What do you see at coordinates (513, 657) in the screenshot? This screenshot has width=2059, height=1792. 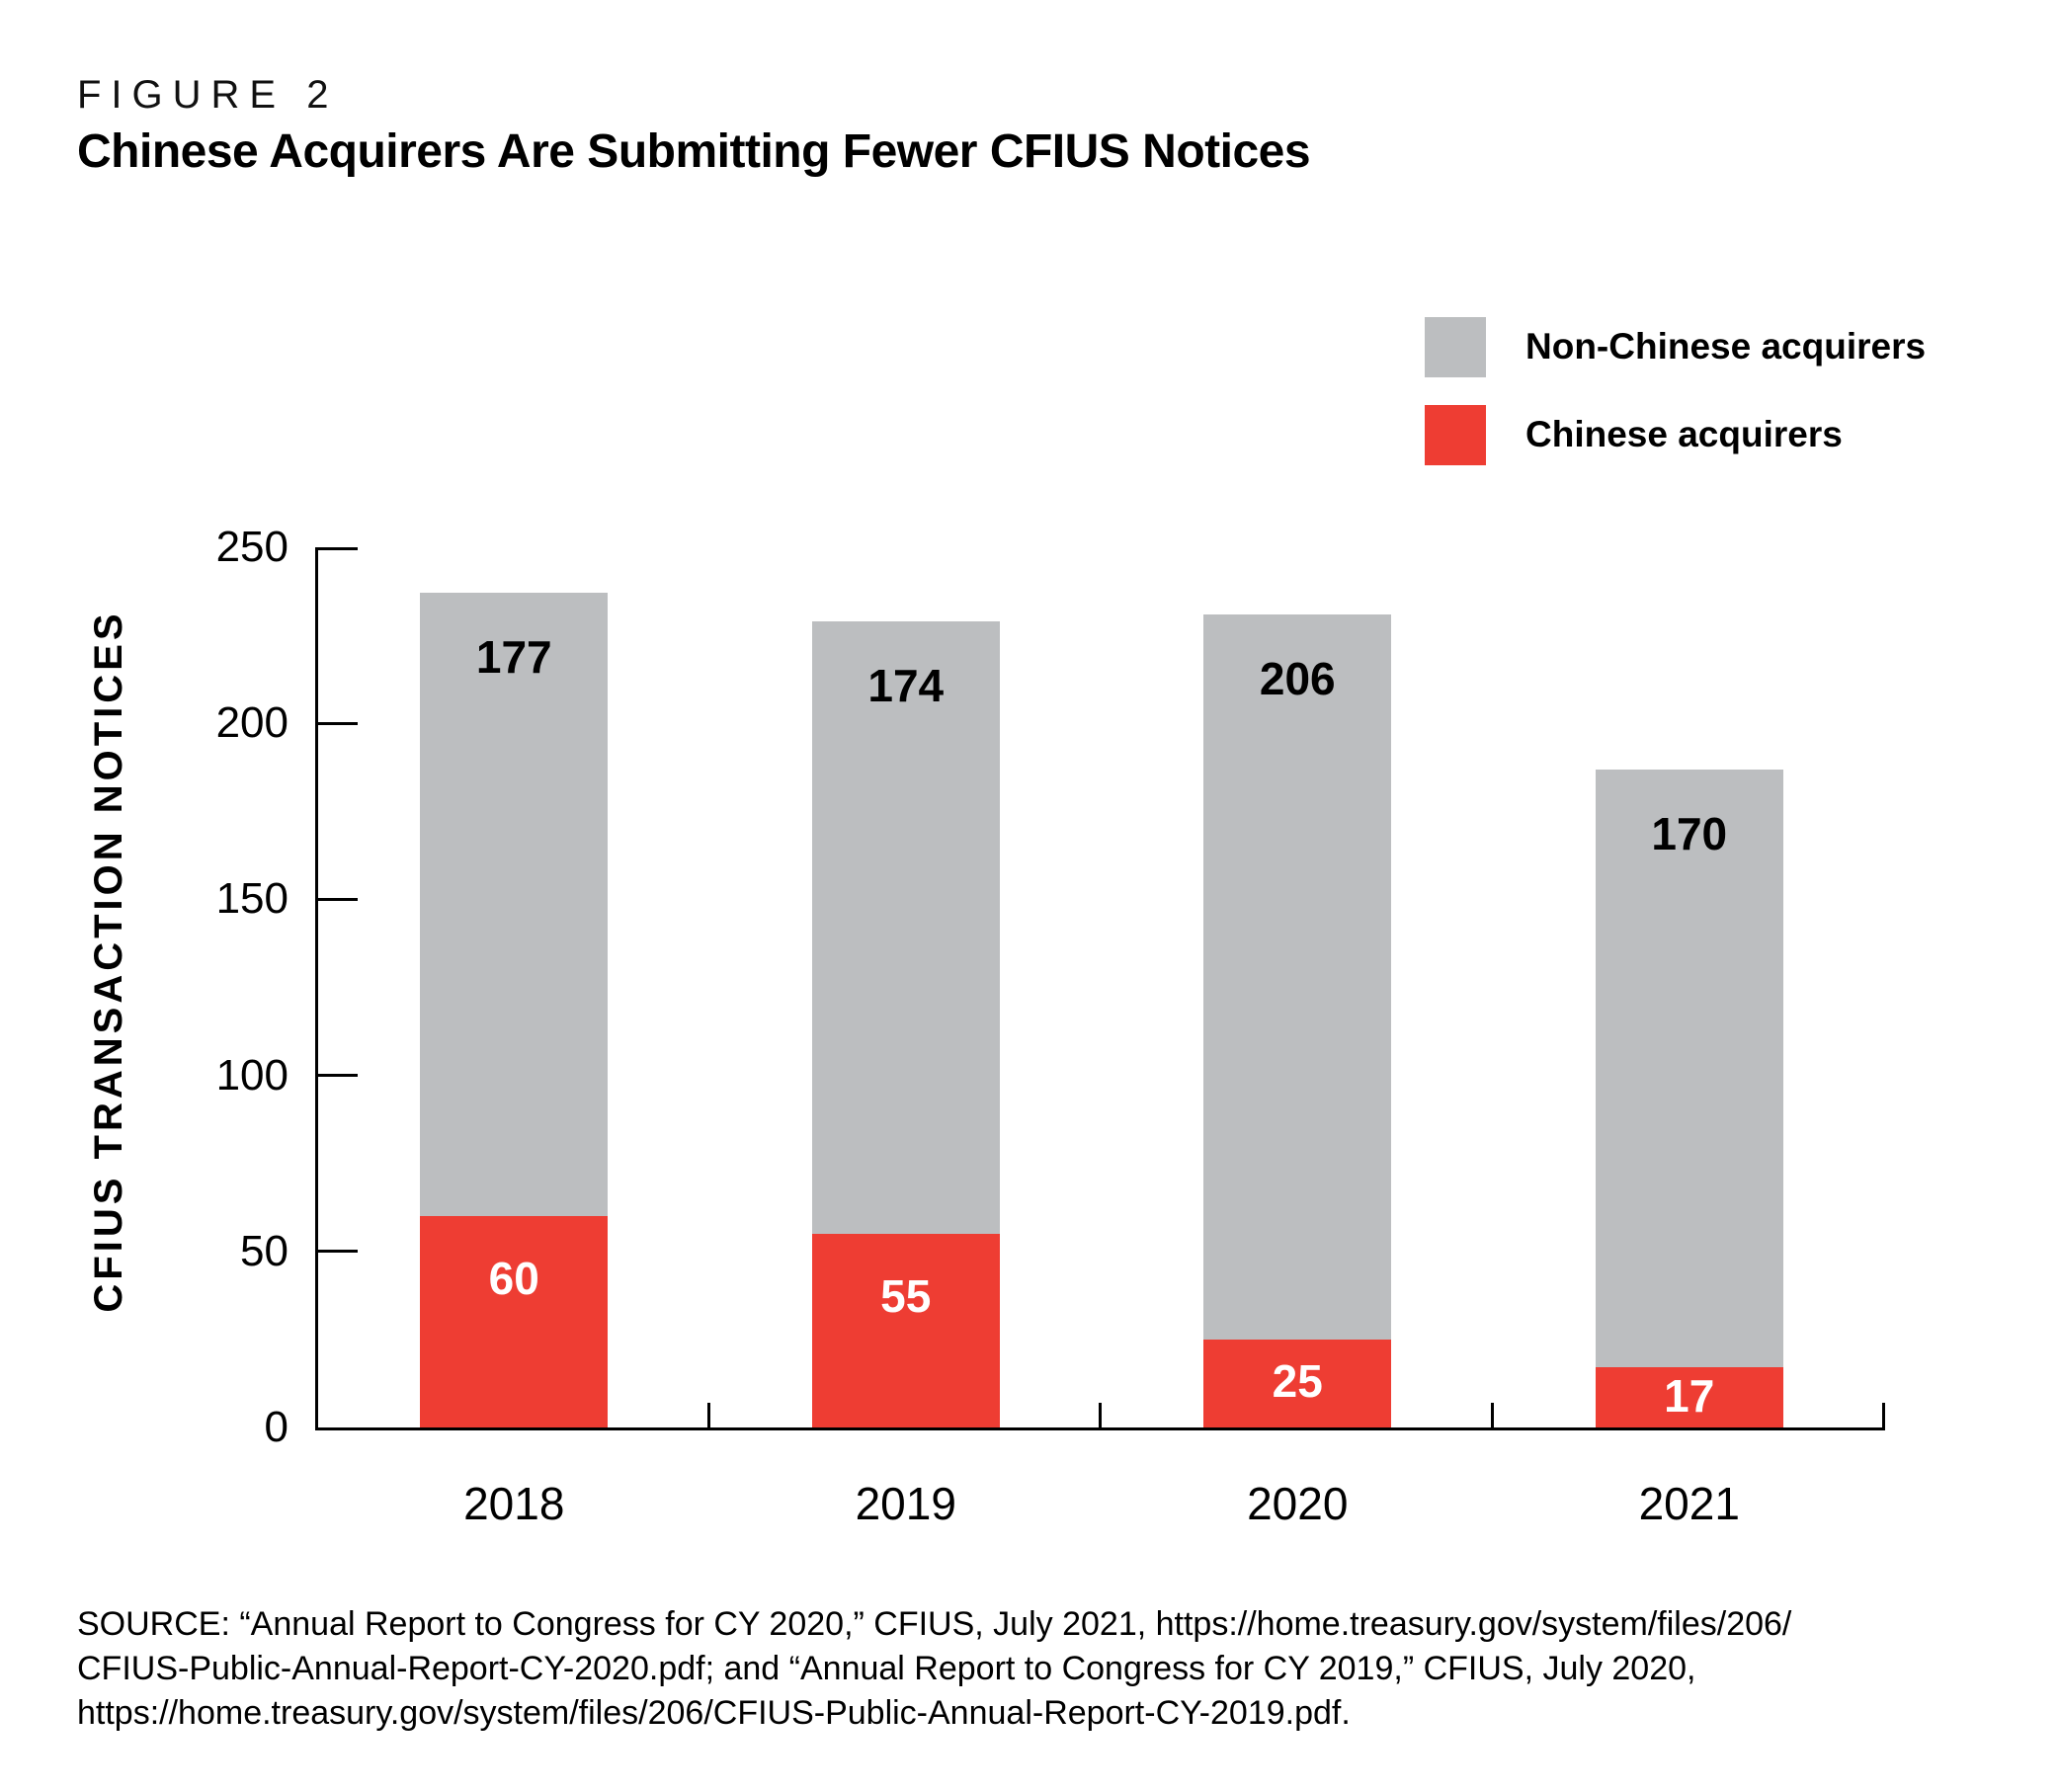 I see `bar-value-non-chinese-2018: 177` at bounding box center [513, 657].